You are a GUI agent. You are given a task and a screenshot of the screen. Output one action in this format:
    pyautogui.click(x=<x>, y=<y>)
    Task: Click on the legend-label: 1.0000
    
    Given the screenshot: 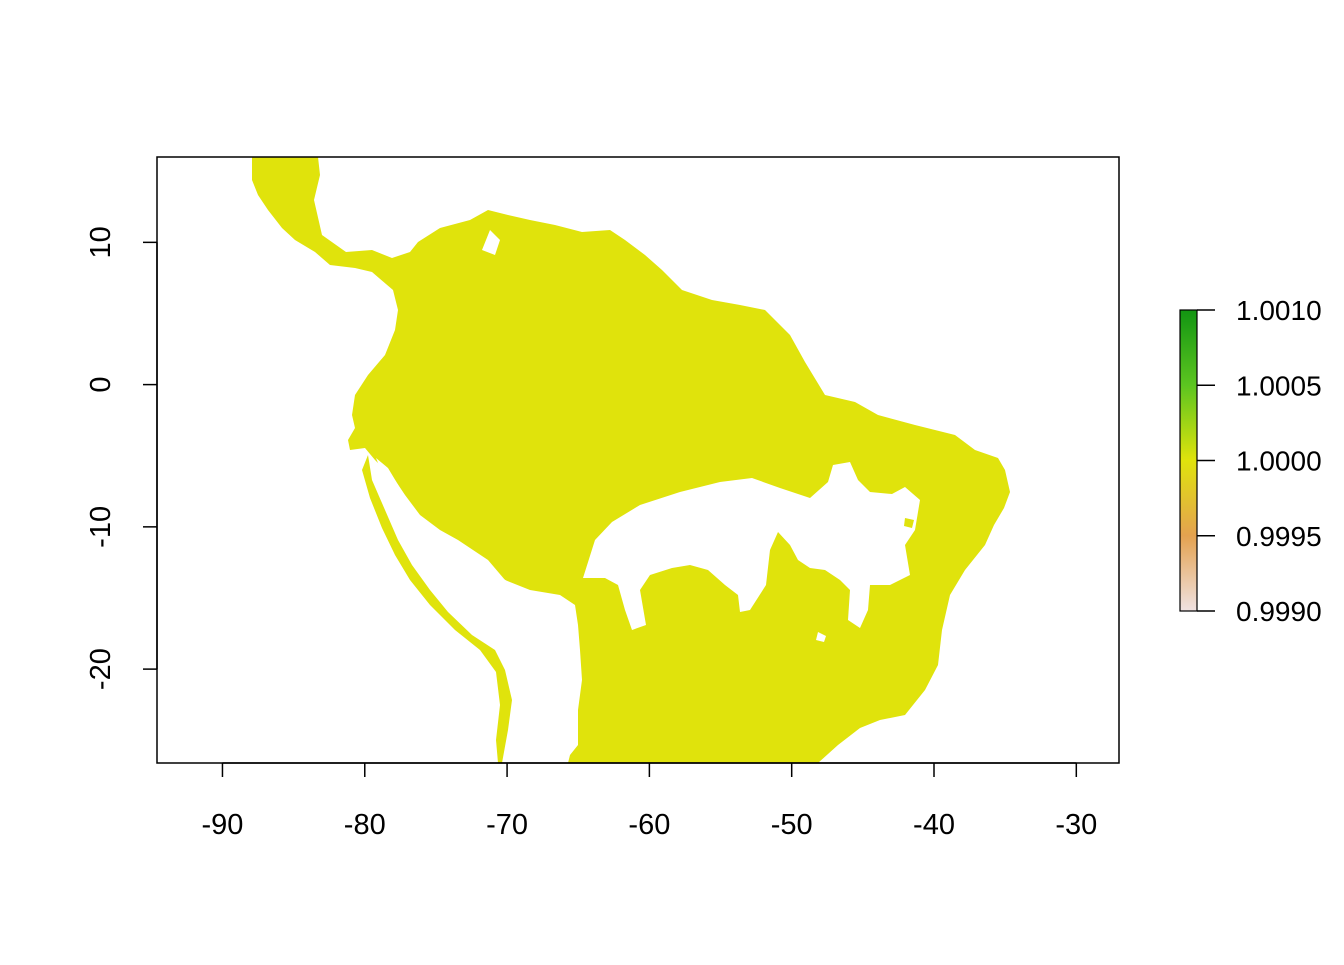 What is the action you would take?
    pyautogui.click(x=1279, y=461)
    